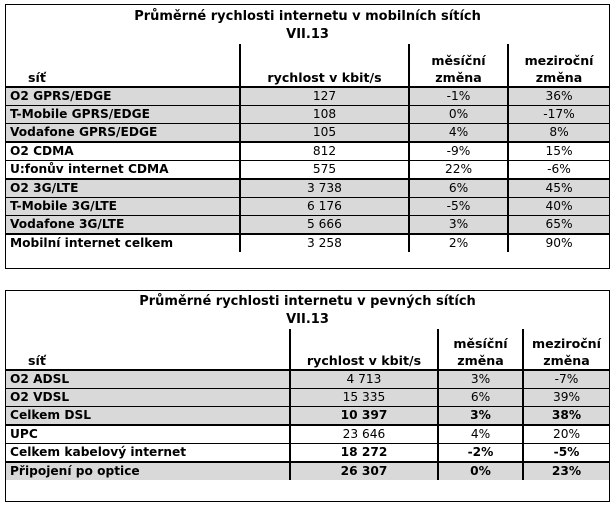  What do you see at coordinates (123, 206) in the screenshot?
I see `network-cell: T-Mobile 3G/LTE` at bounding box center [123, 206].